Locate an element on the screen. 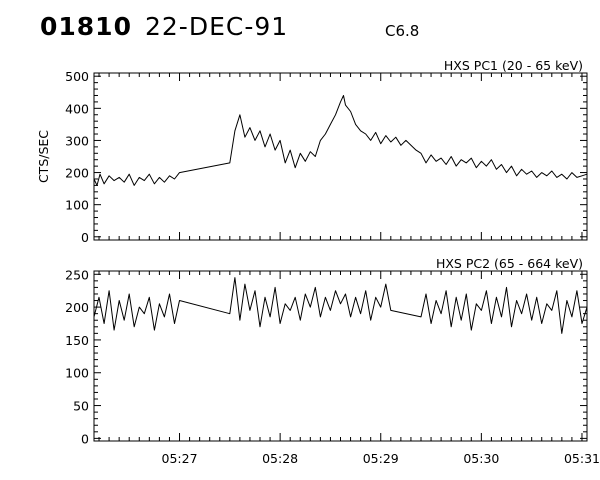  y-tick-label: 500 is located at coordinates (77, 76).